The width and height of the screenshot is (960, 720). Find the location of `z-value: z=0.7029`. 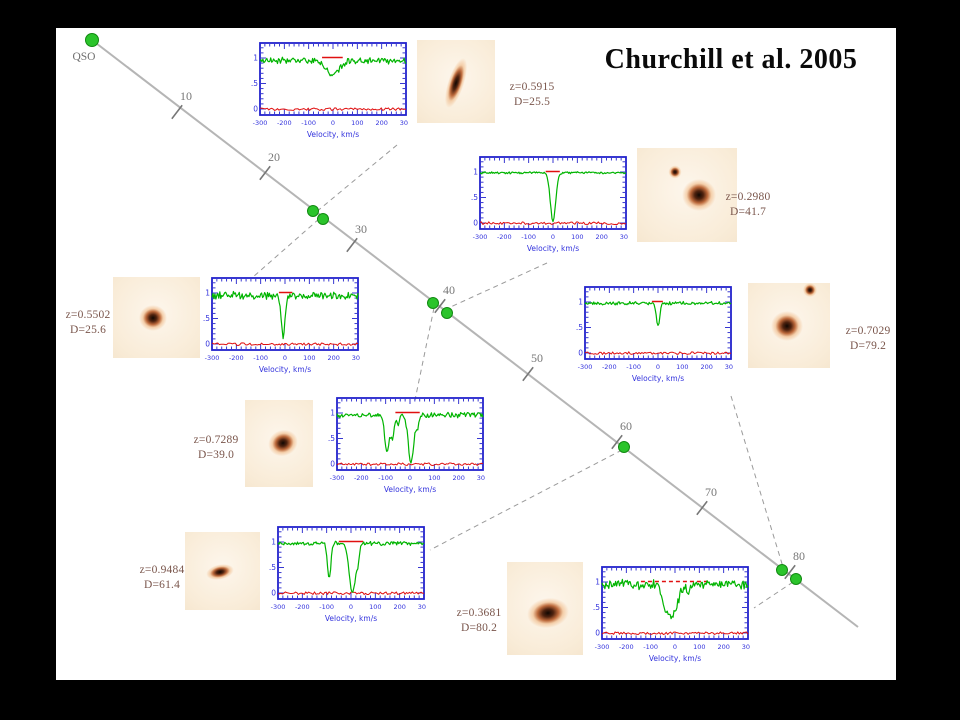

z-value: z=0.7029 is located at coordinates (868, 331).